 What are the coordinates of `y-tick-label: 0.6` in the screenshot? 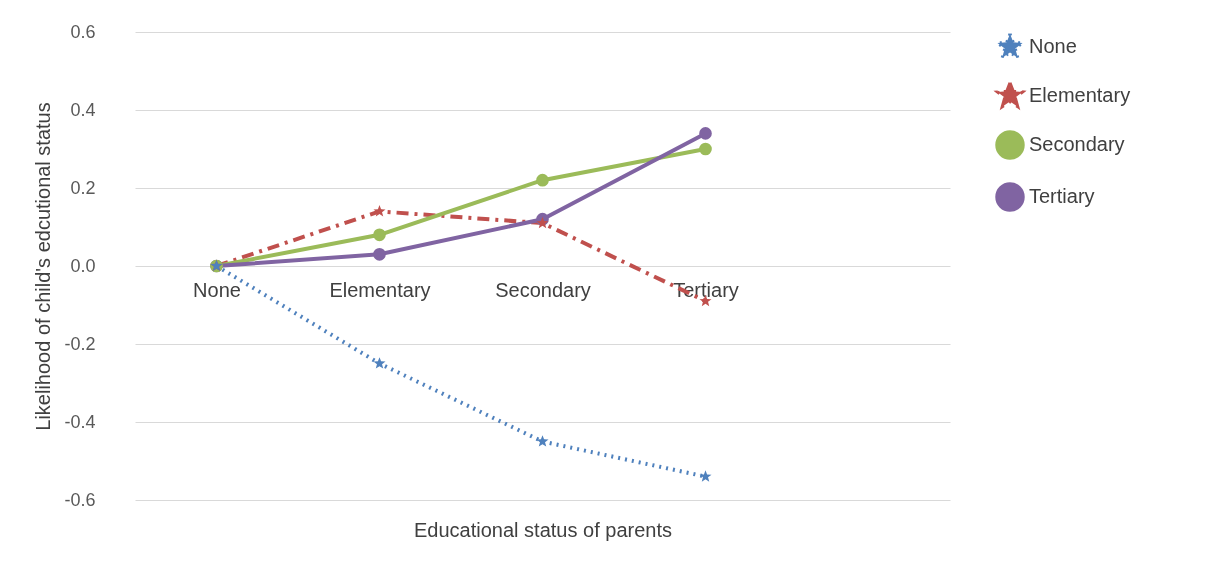 It's located at (83, 31).